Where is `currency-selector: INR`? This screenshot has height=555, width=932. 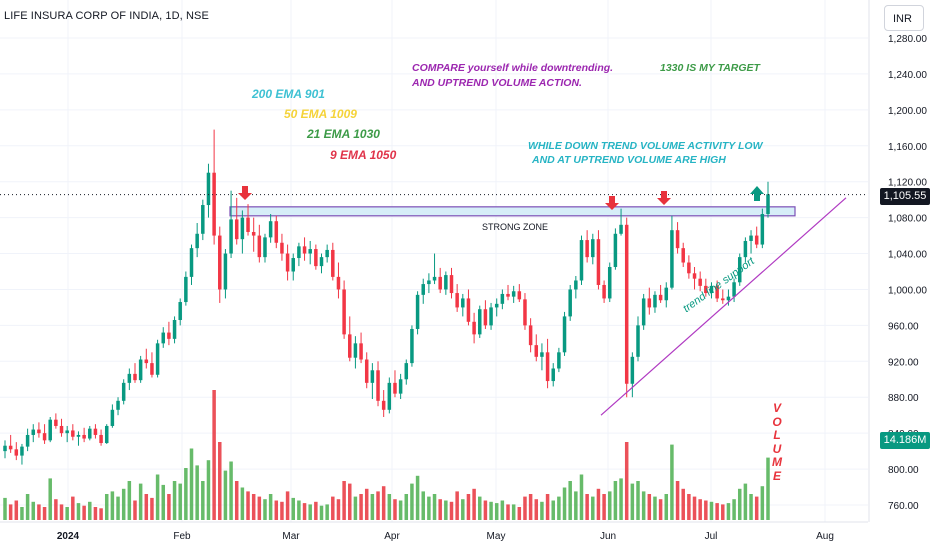
currency-selector: INR is located at coordinates (904, 18).